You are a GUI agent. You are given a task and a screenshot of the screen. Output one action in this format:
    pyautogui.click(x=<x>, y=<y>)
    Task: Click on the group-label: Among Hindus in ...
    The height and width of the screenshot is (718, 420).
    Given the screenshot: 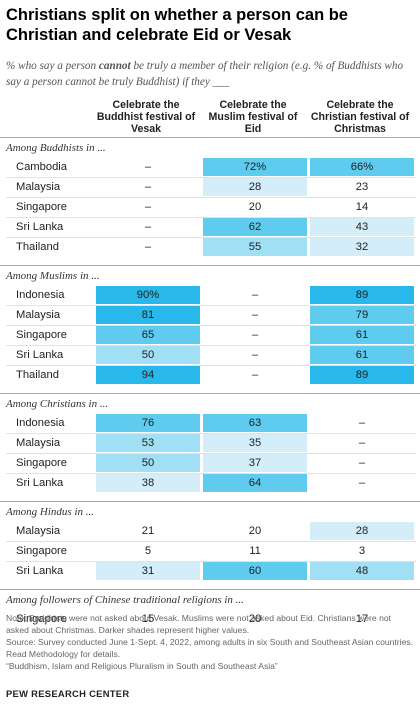 What is the action you would take?
    pyautogui.click(x=50, y=512)
    